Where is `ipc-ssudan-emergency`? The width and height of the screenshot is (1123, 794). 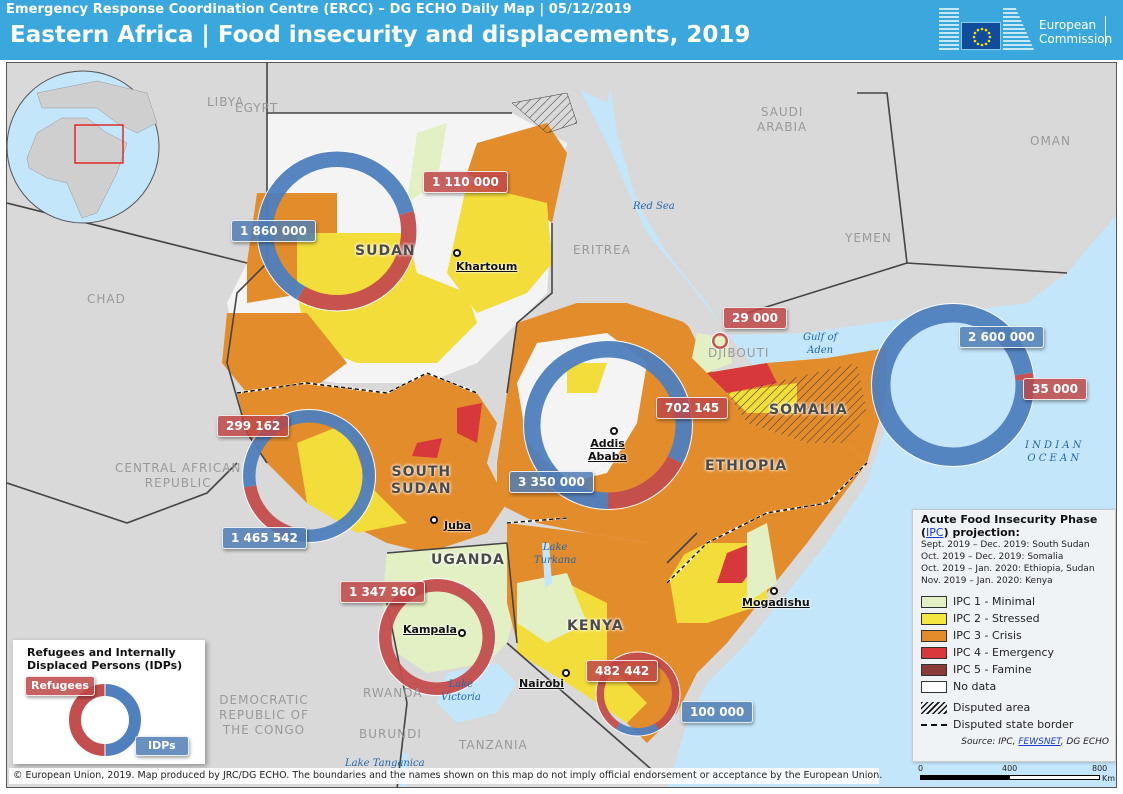
ipc-ssudan-emergency is located at coordinates (469, 423).